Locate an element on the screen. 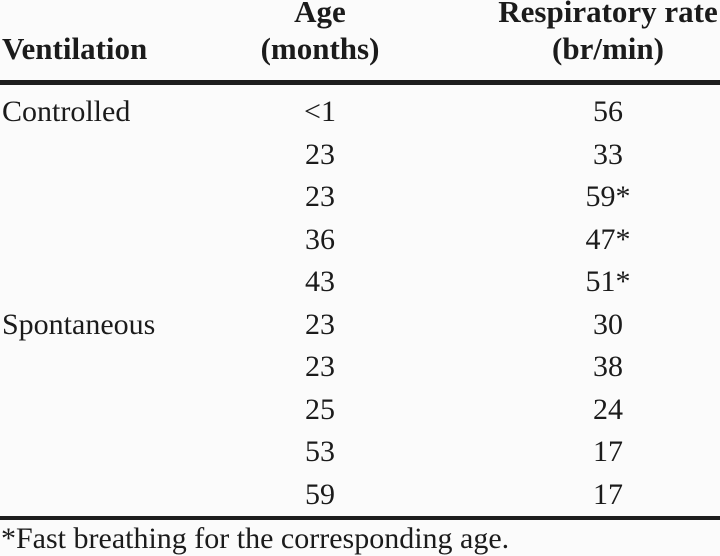 The width and height of the screenshot is (720, 556). column-header-ventilation: Ventilation is located at coordinates (111, 40).